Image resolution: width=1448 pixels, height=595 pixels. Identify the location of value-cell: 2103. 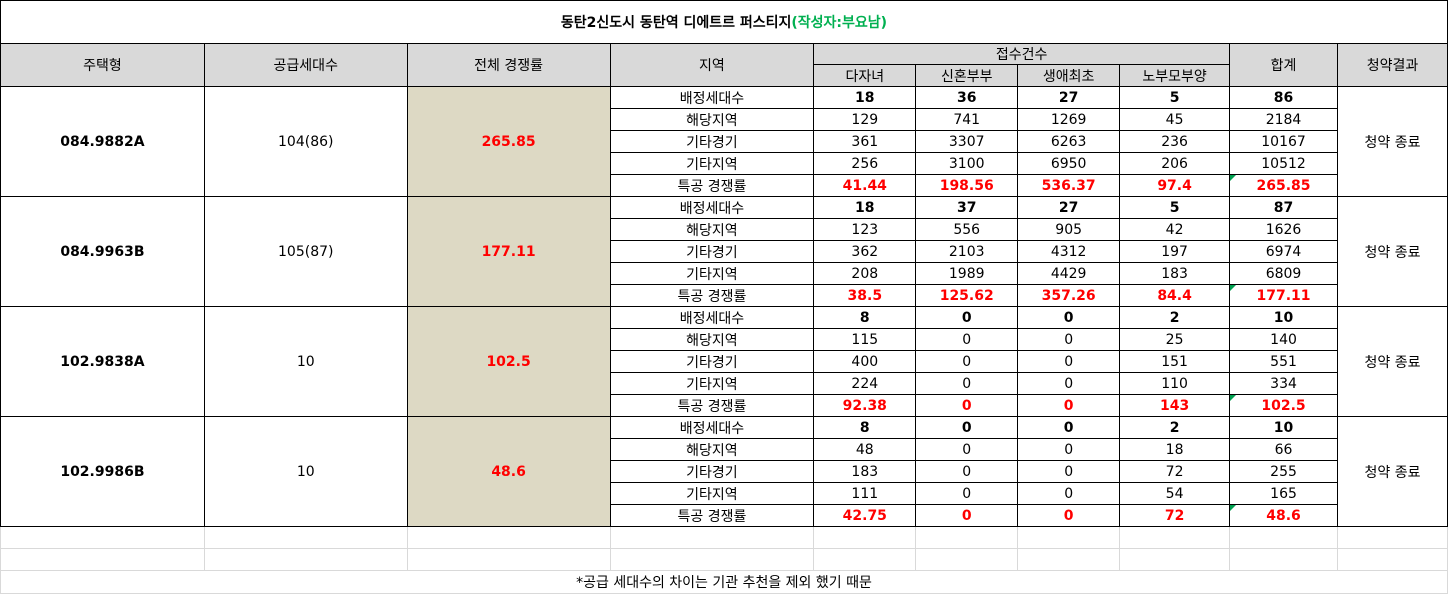
(967, 251).